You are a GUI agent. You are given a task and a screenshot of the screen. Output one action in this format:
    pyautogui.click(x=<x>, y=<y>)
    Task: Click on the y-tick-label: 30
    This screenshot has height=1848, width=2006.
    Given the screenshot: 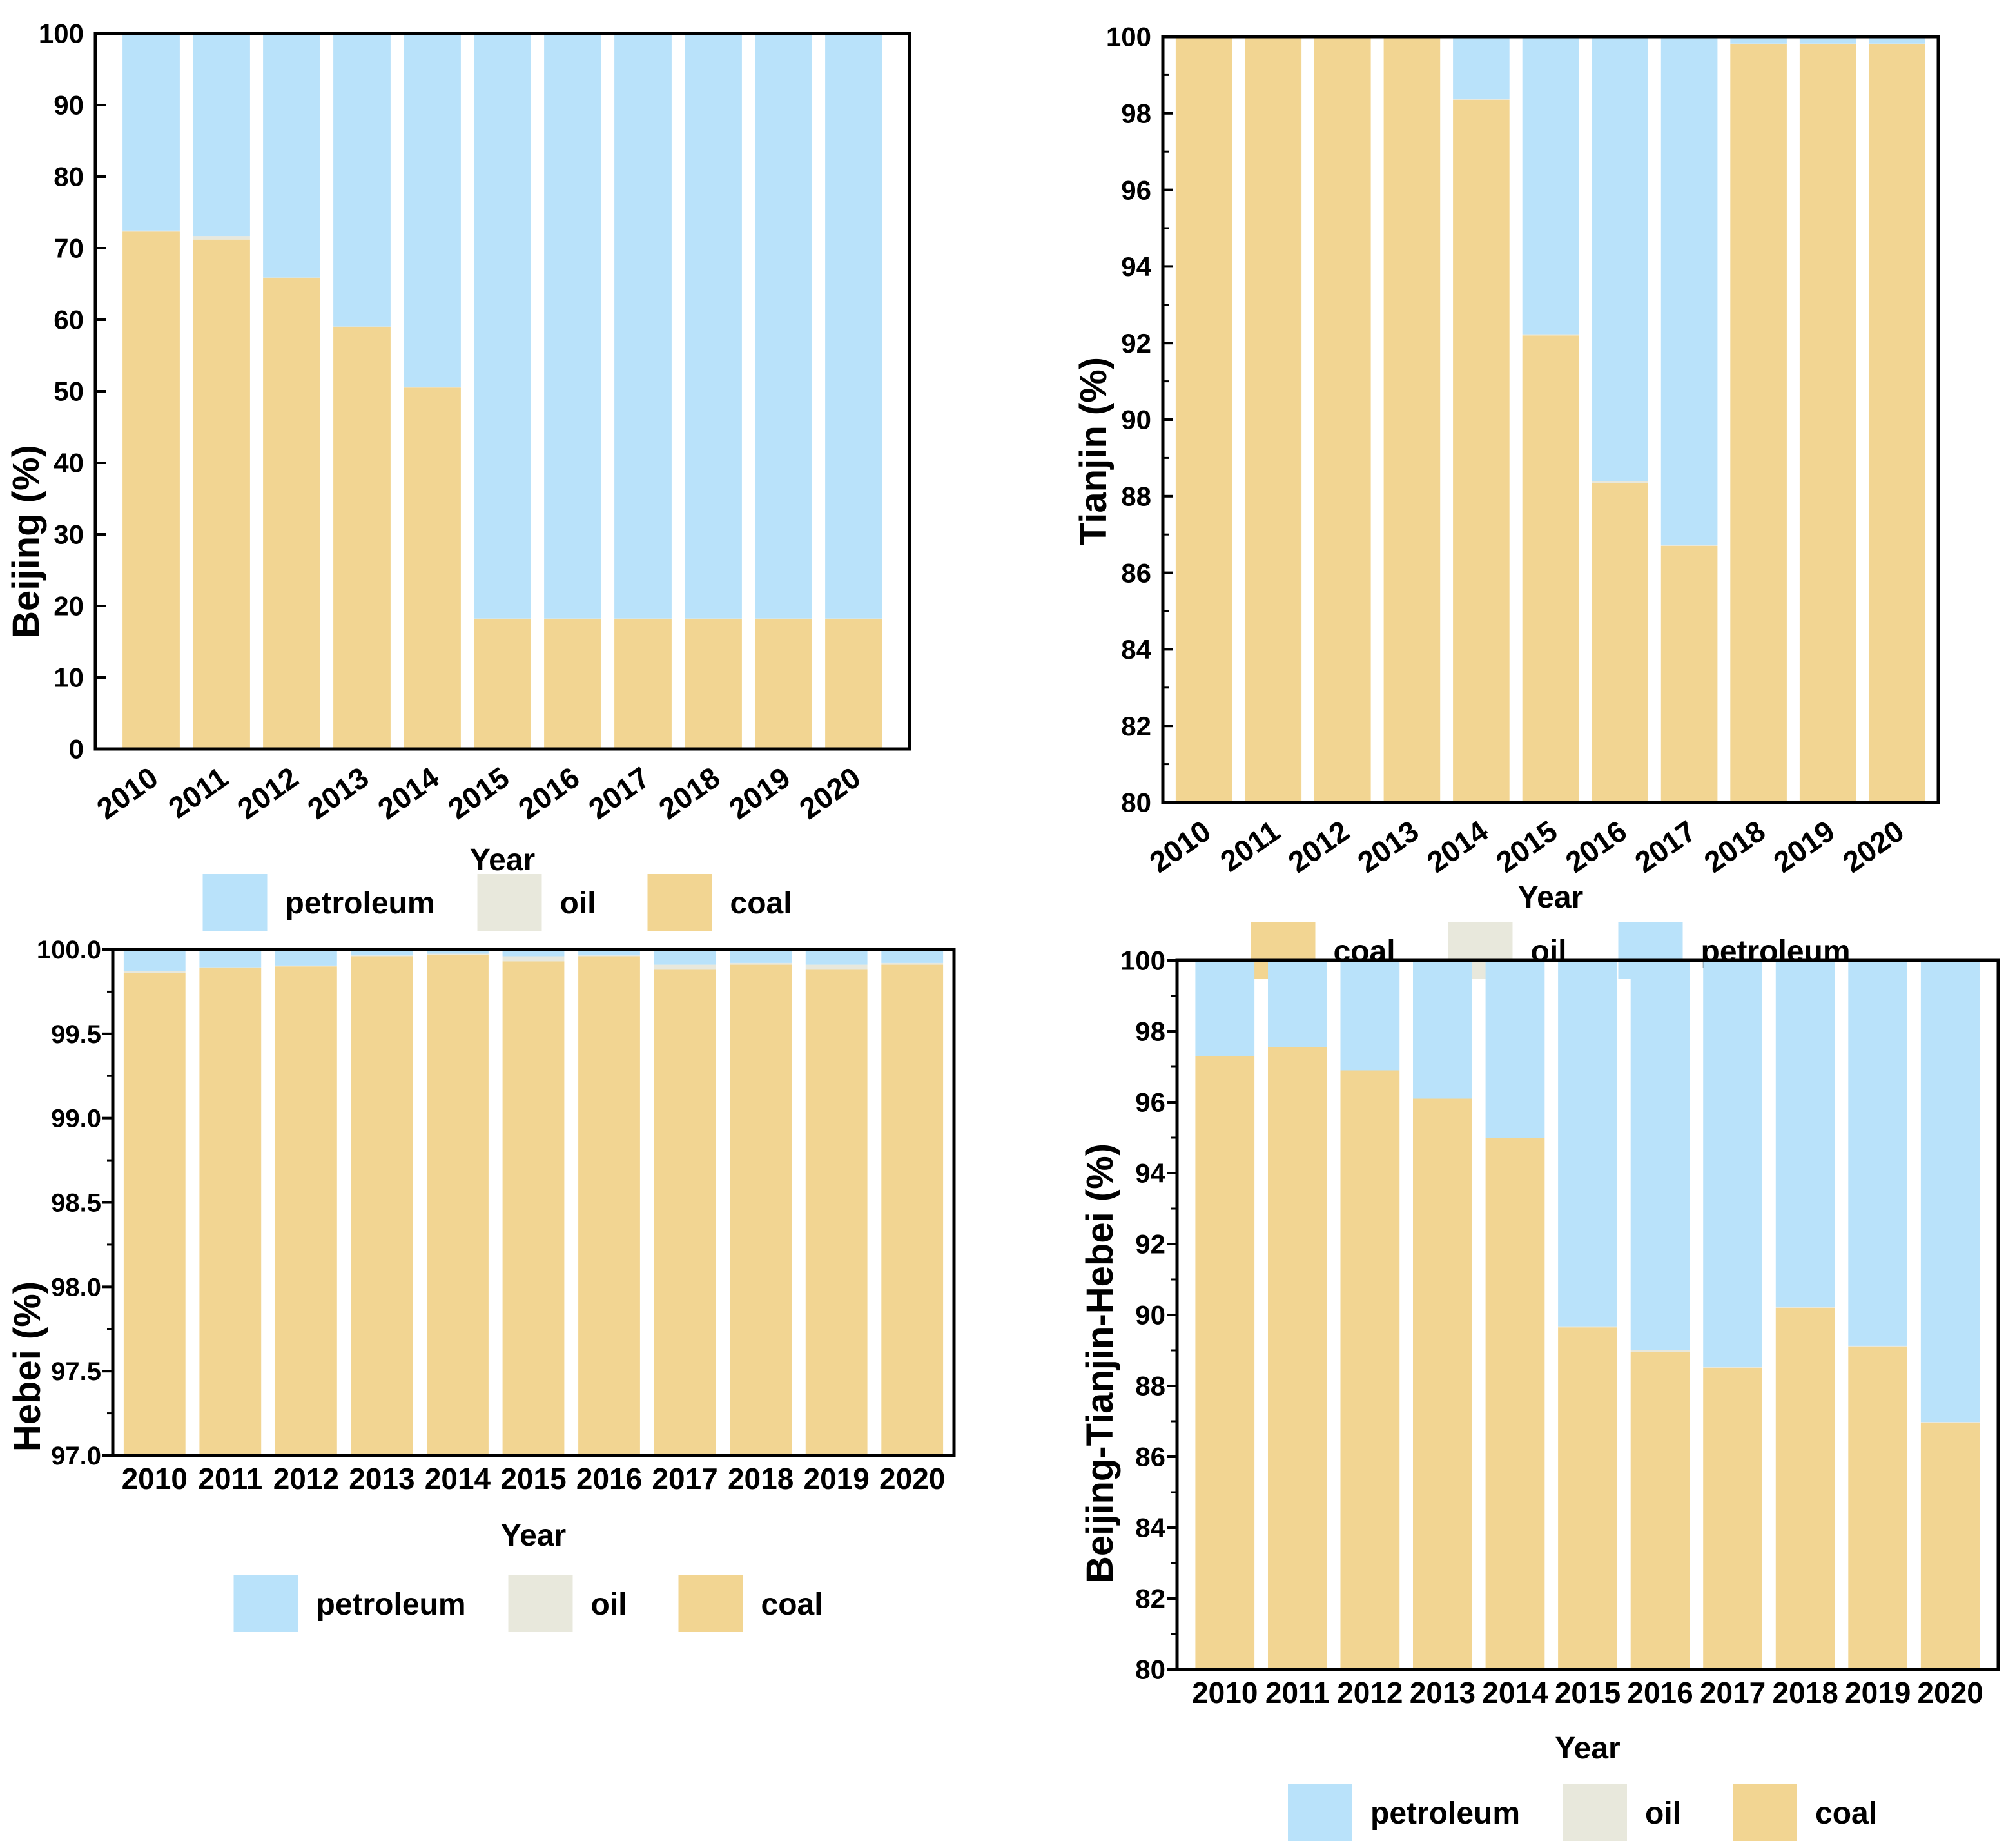 What is the action you would take?
    pyautogui.click(x=69, y=535)
    